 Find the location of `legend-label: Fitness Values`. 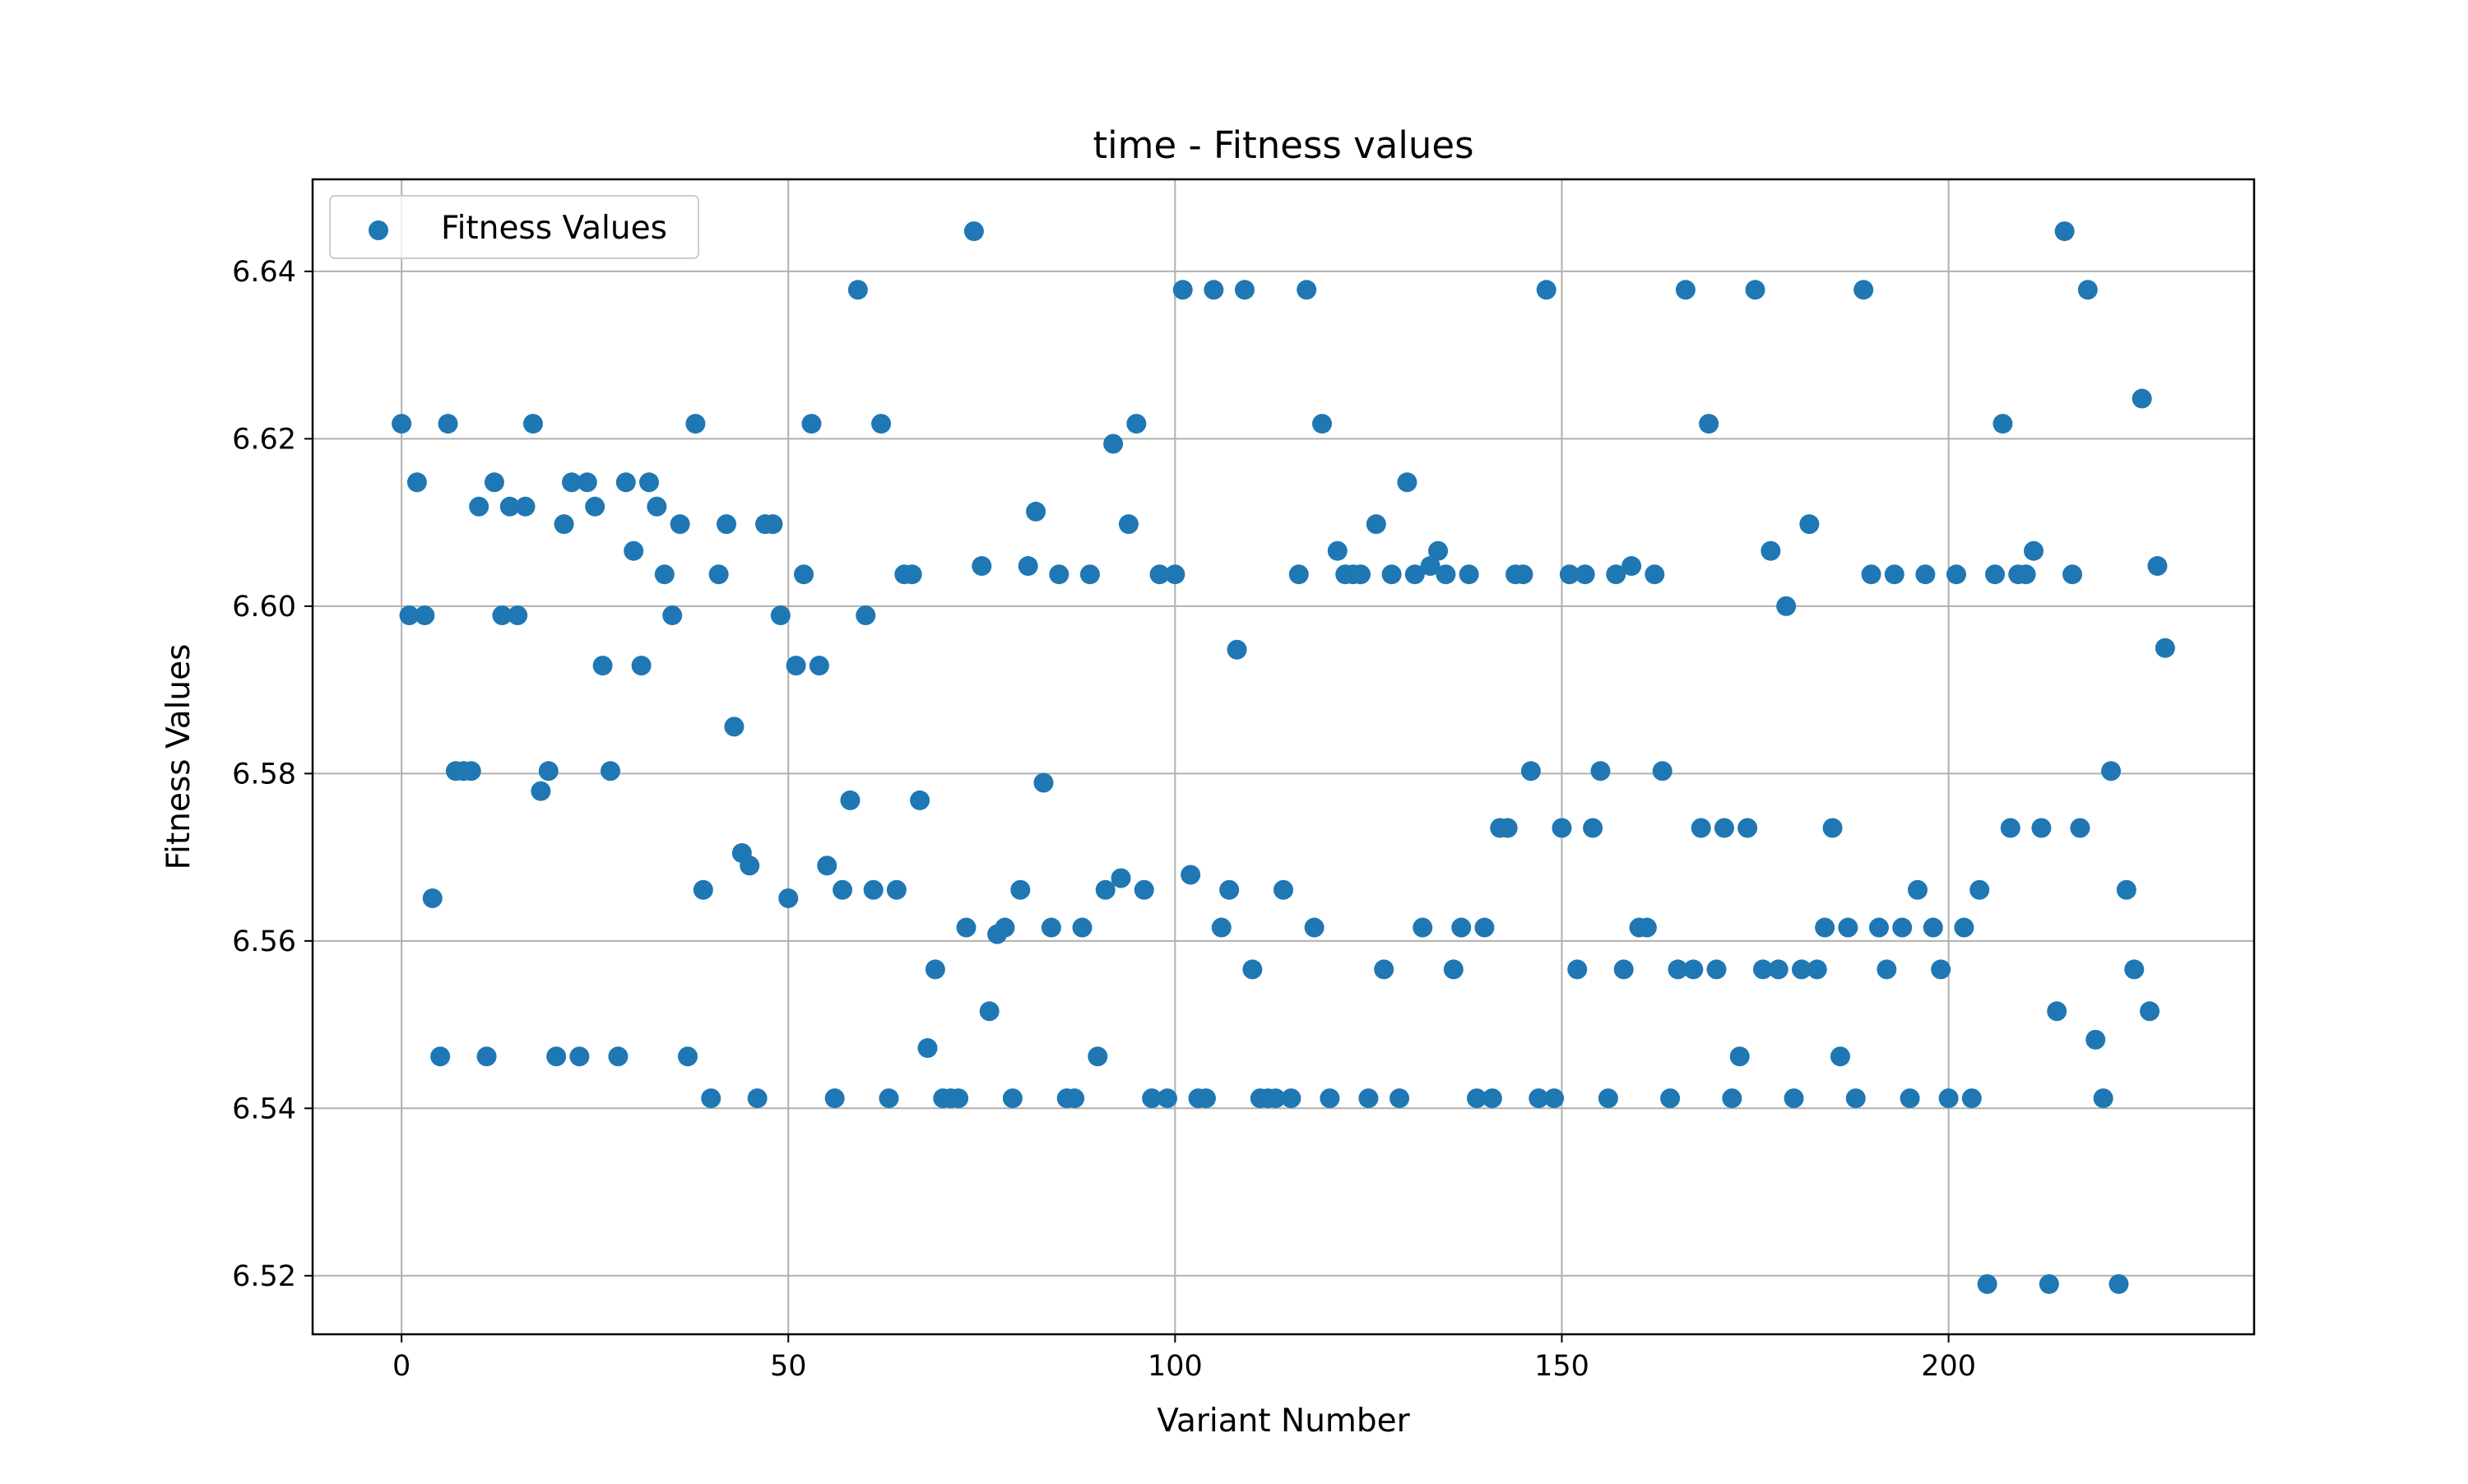

legend-label: Fitness Values is located at coordinates (554, 228).